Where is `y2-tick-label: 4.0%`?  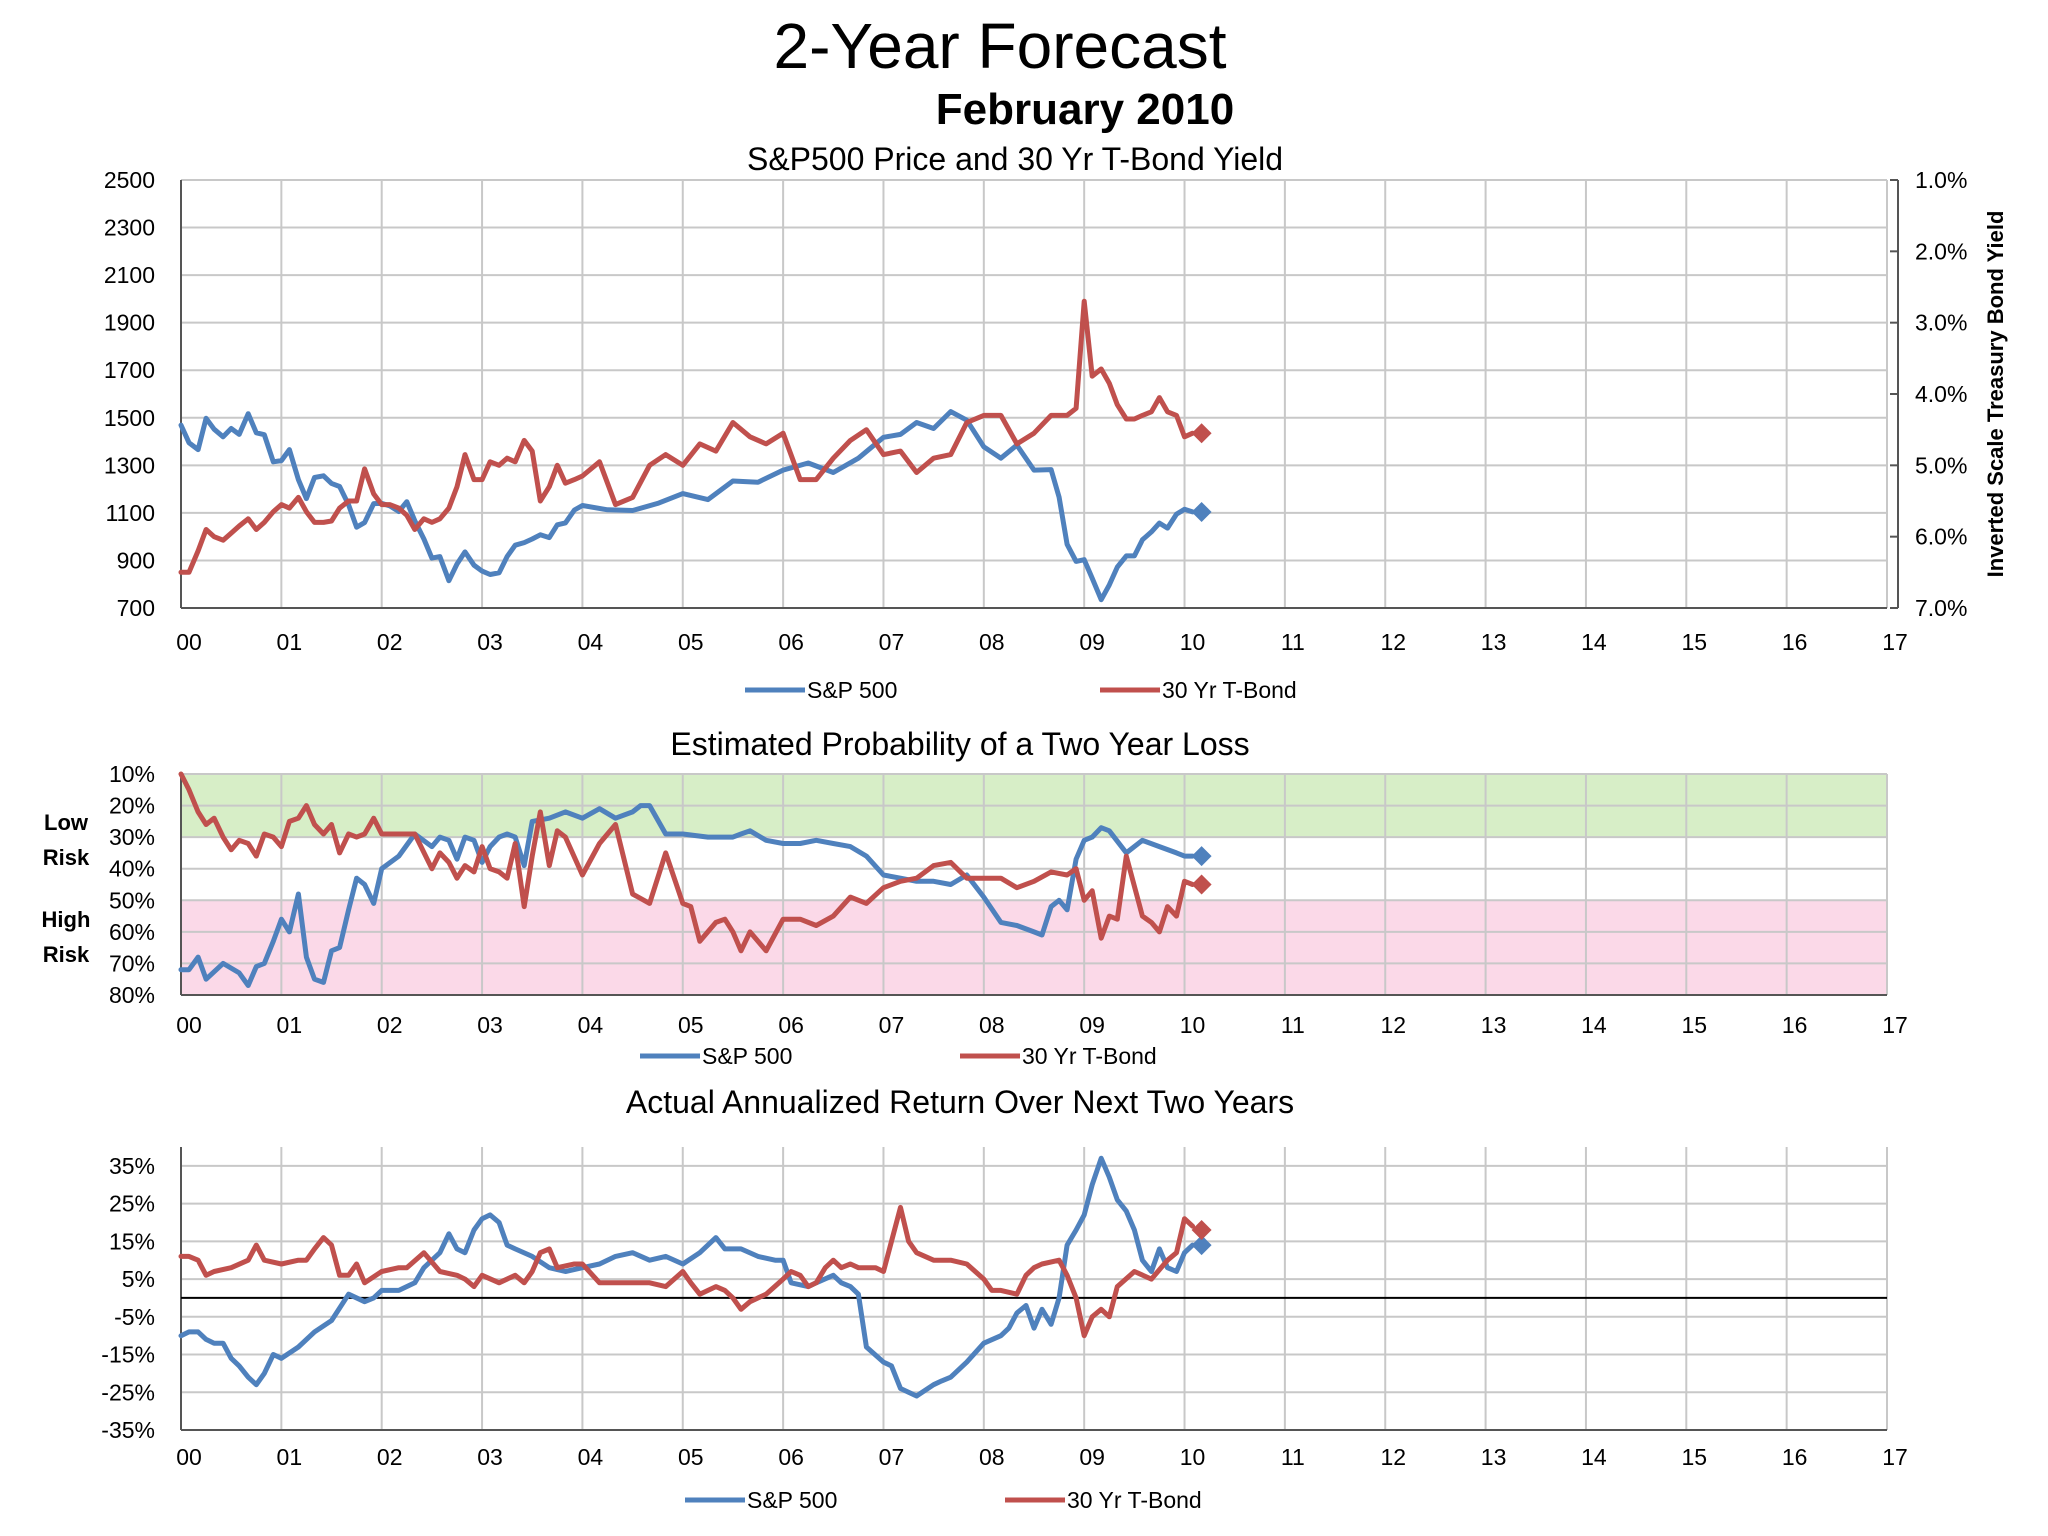 y2-tick-label: 4.0% is located at coordinates (1941, 394).